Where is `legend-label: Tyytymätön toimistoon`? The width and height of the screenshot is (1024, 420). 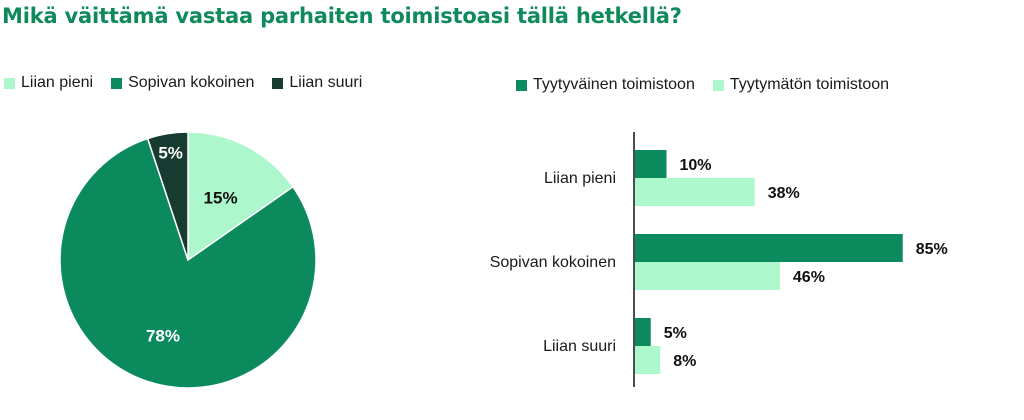 legend-label: Tyytymätön toimistoon is located at coordinates (809, 84).